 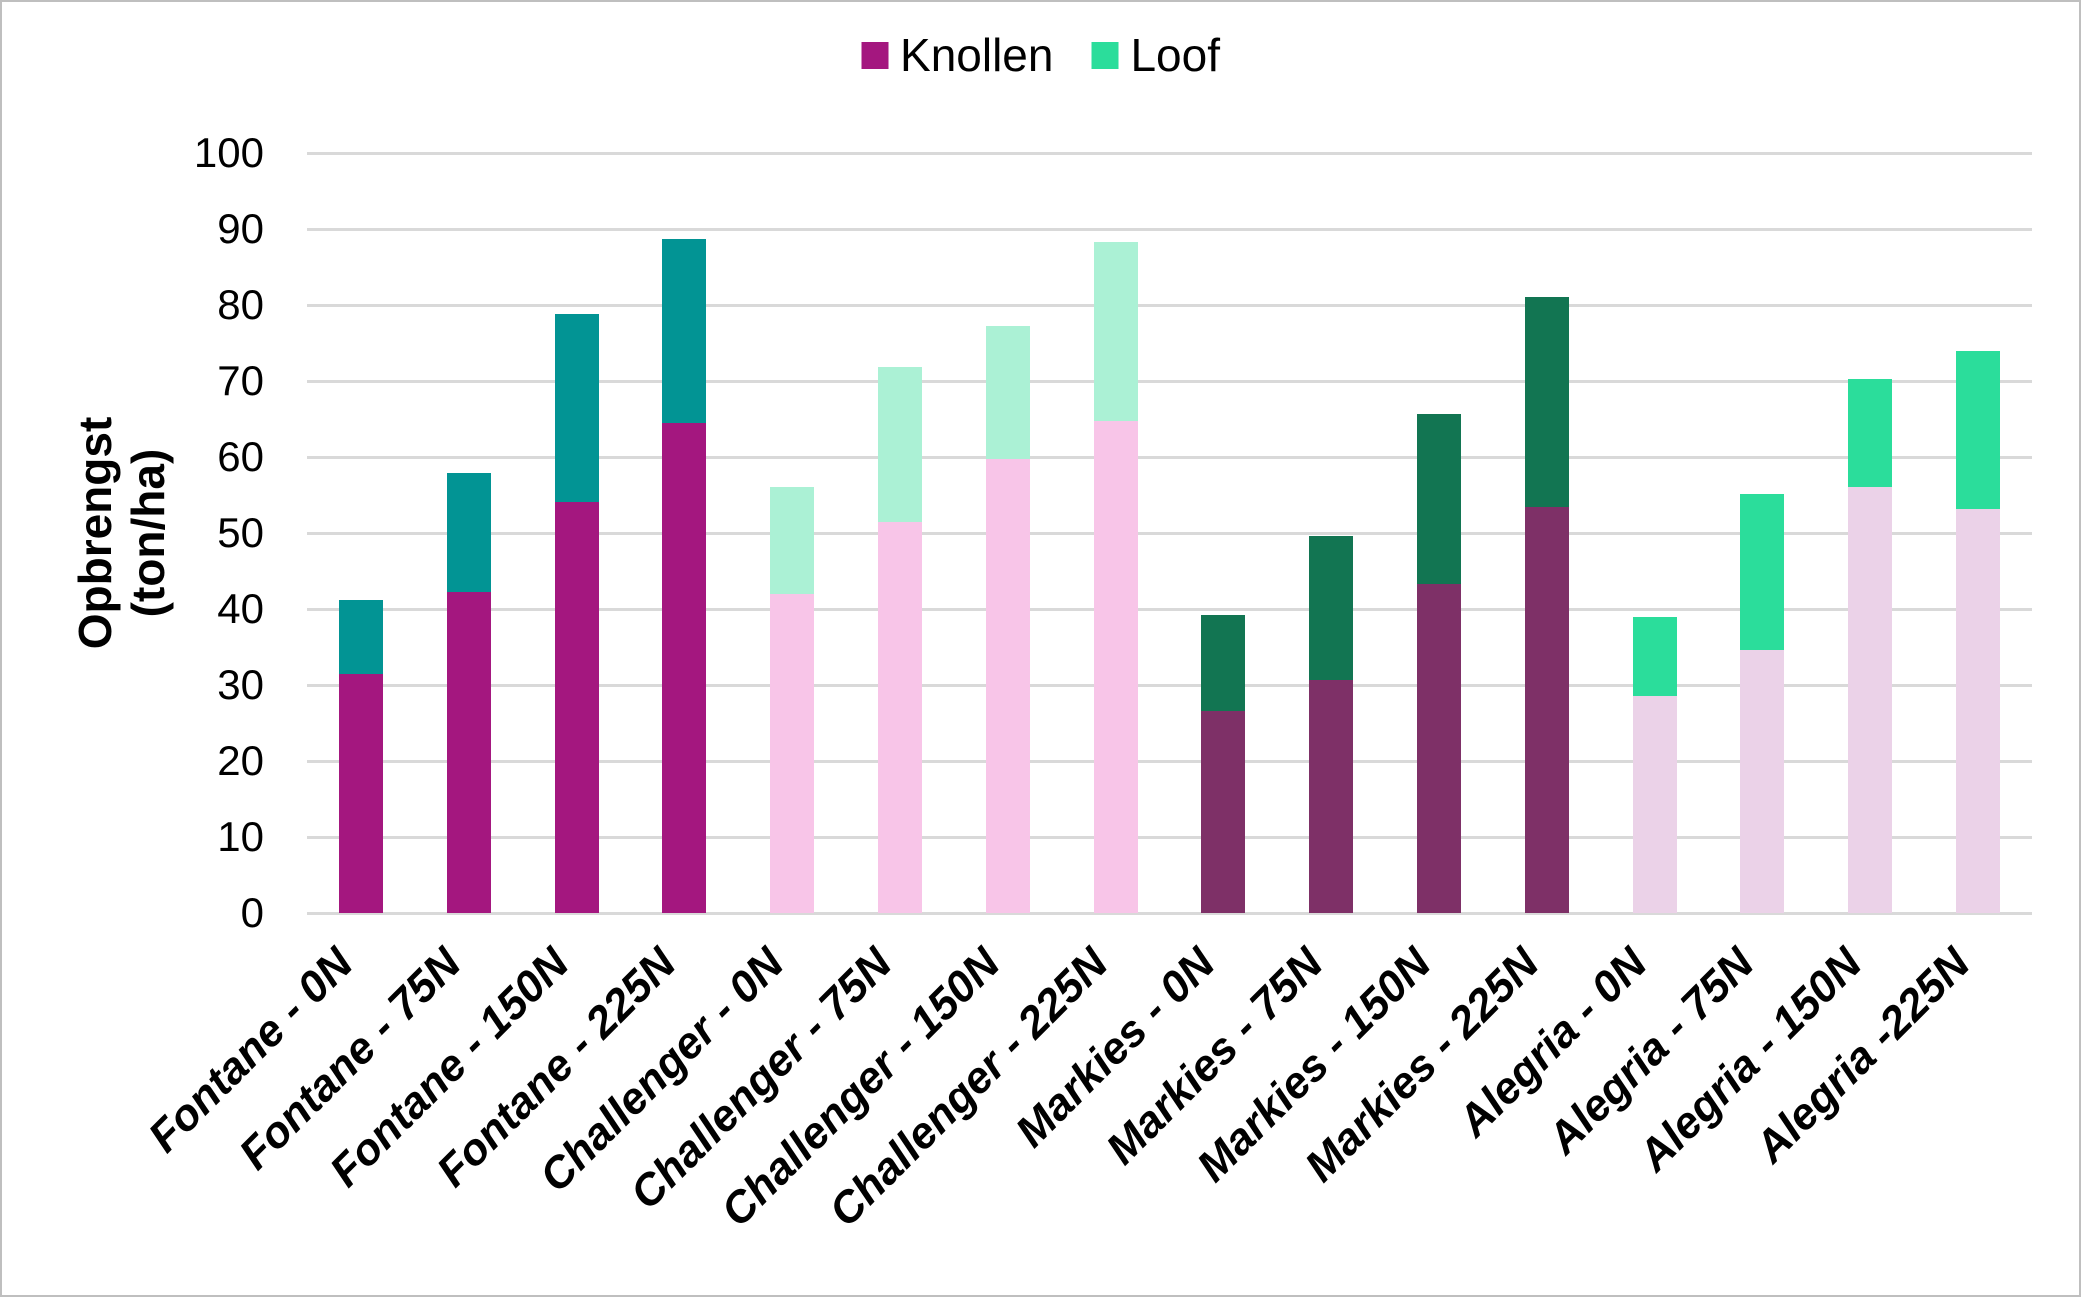 I want to click on y-tick-label: 20, so click(x=240, y=760).